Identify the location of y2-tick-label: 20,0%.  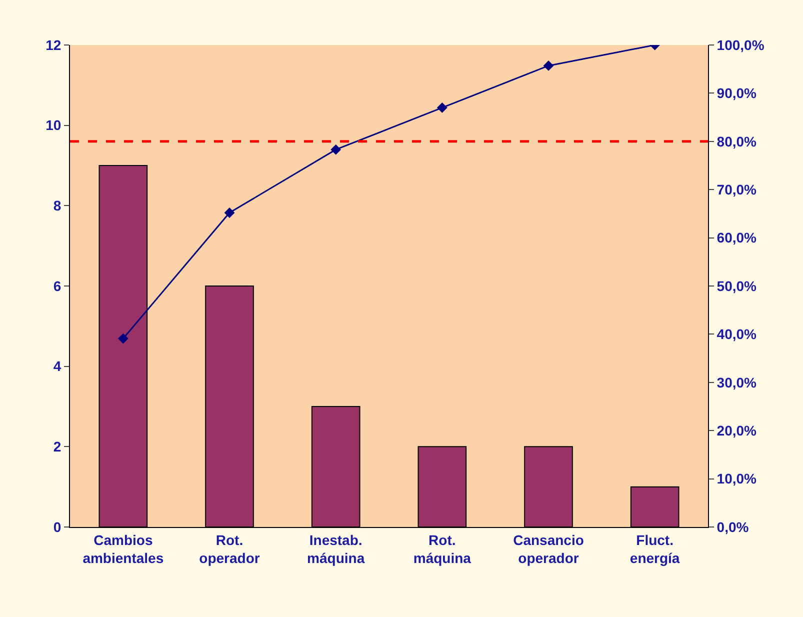
(737, 430).